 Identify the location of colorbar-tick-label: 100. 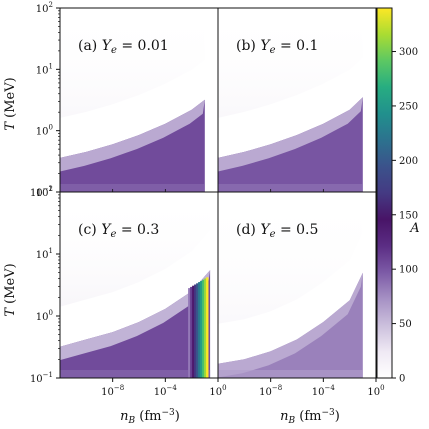
(408, 270).